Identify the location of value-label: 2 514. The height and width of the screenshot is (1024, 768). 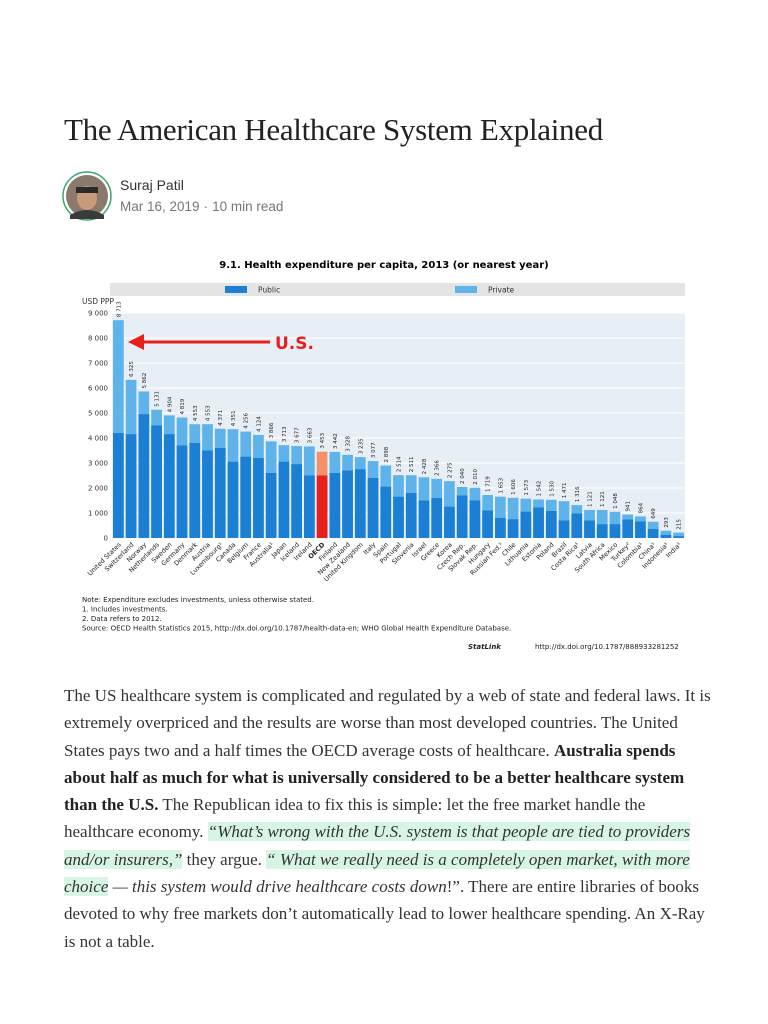
(400, 464).